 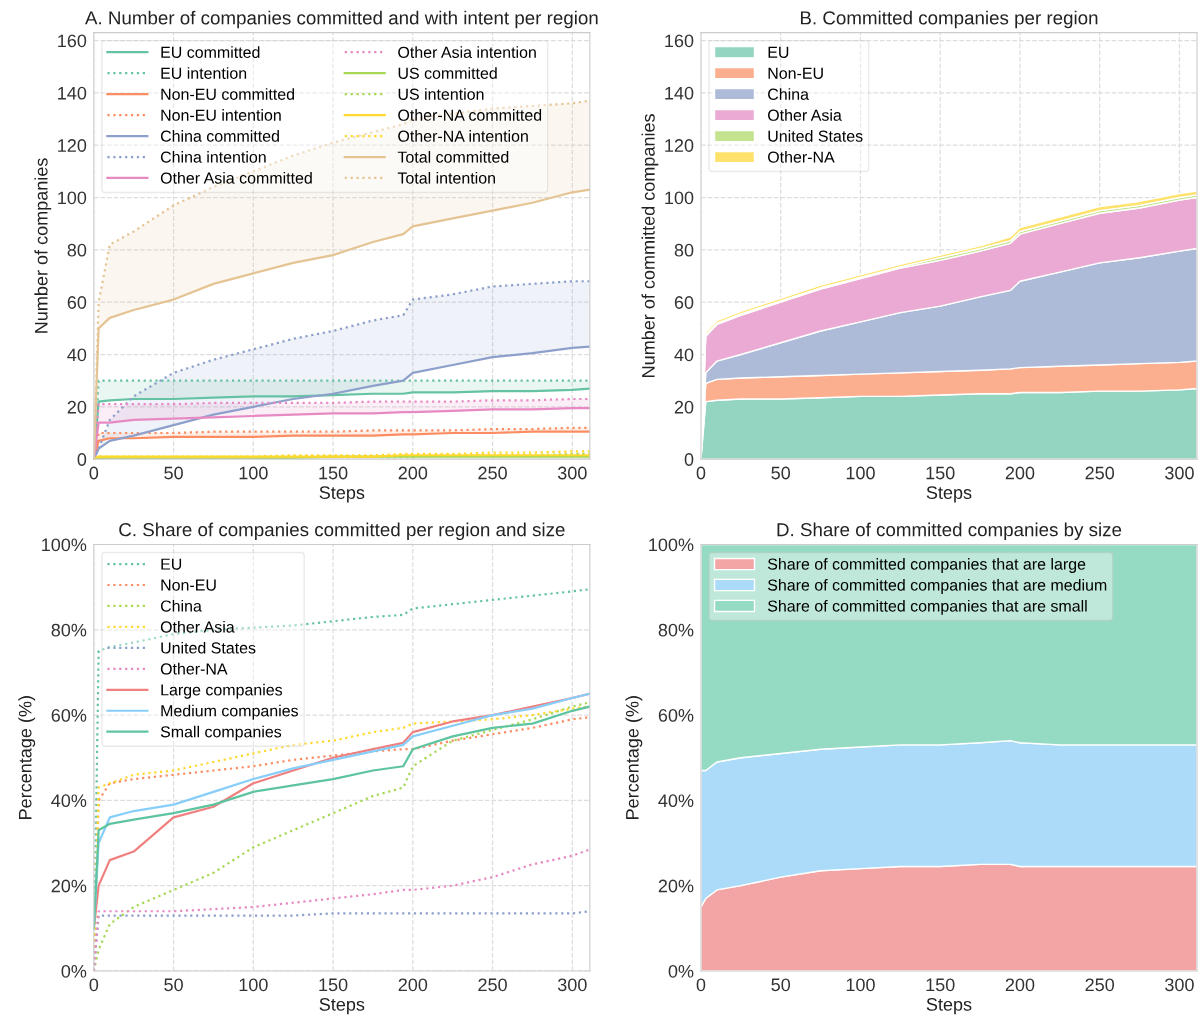 What do you see at coordinates (467, 52) in the screenshot?
I see `legend-label: Other Asia intention` at bounding box center [467, 52].